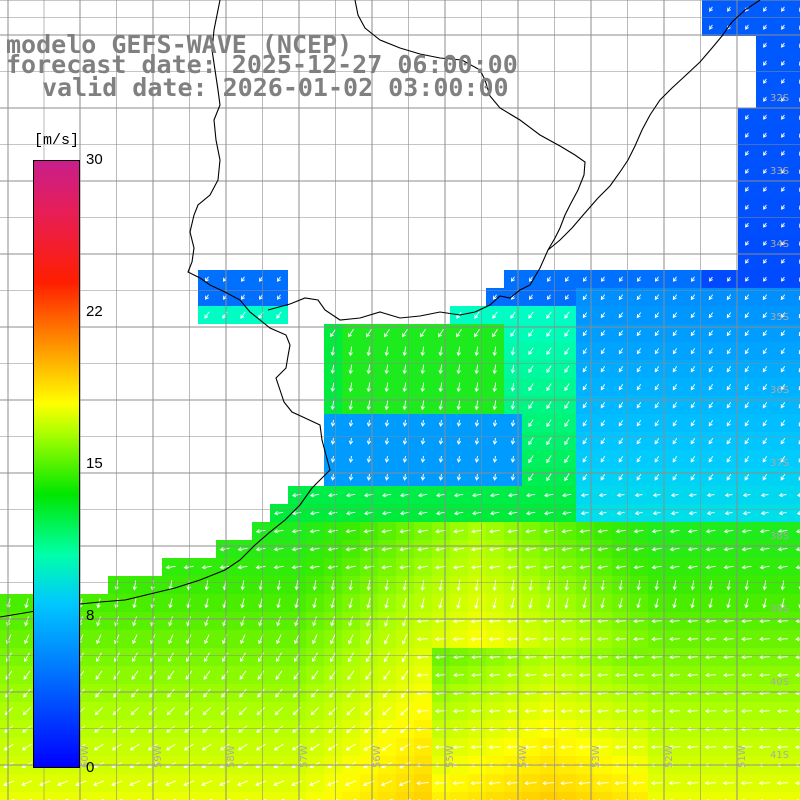 The image size is (800, 800). Describe the element at coordinates (523, 756) in the screenshot. I see `lon-label: 54W` at that location.